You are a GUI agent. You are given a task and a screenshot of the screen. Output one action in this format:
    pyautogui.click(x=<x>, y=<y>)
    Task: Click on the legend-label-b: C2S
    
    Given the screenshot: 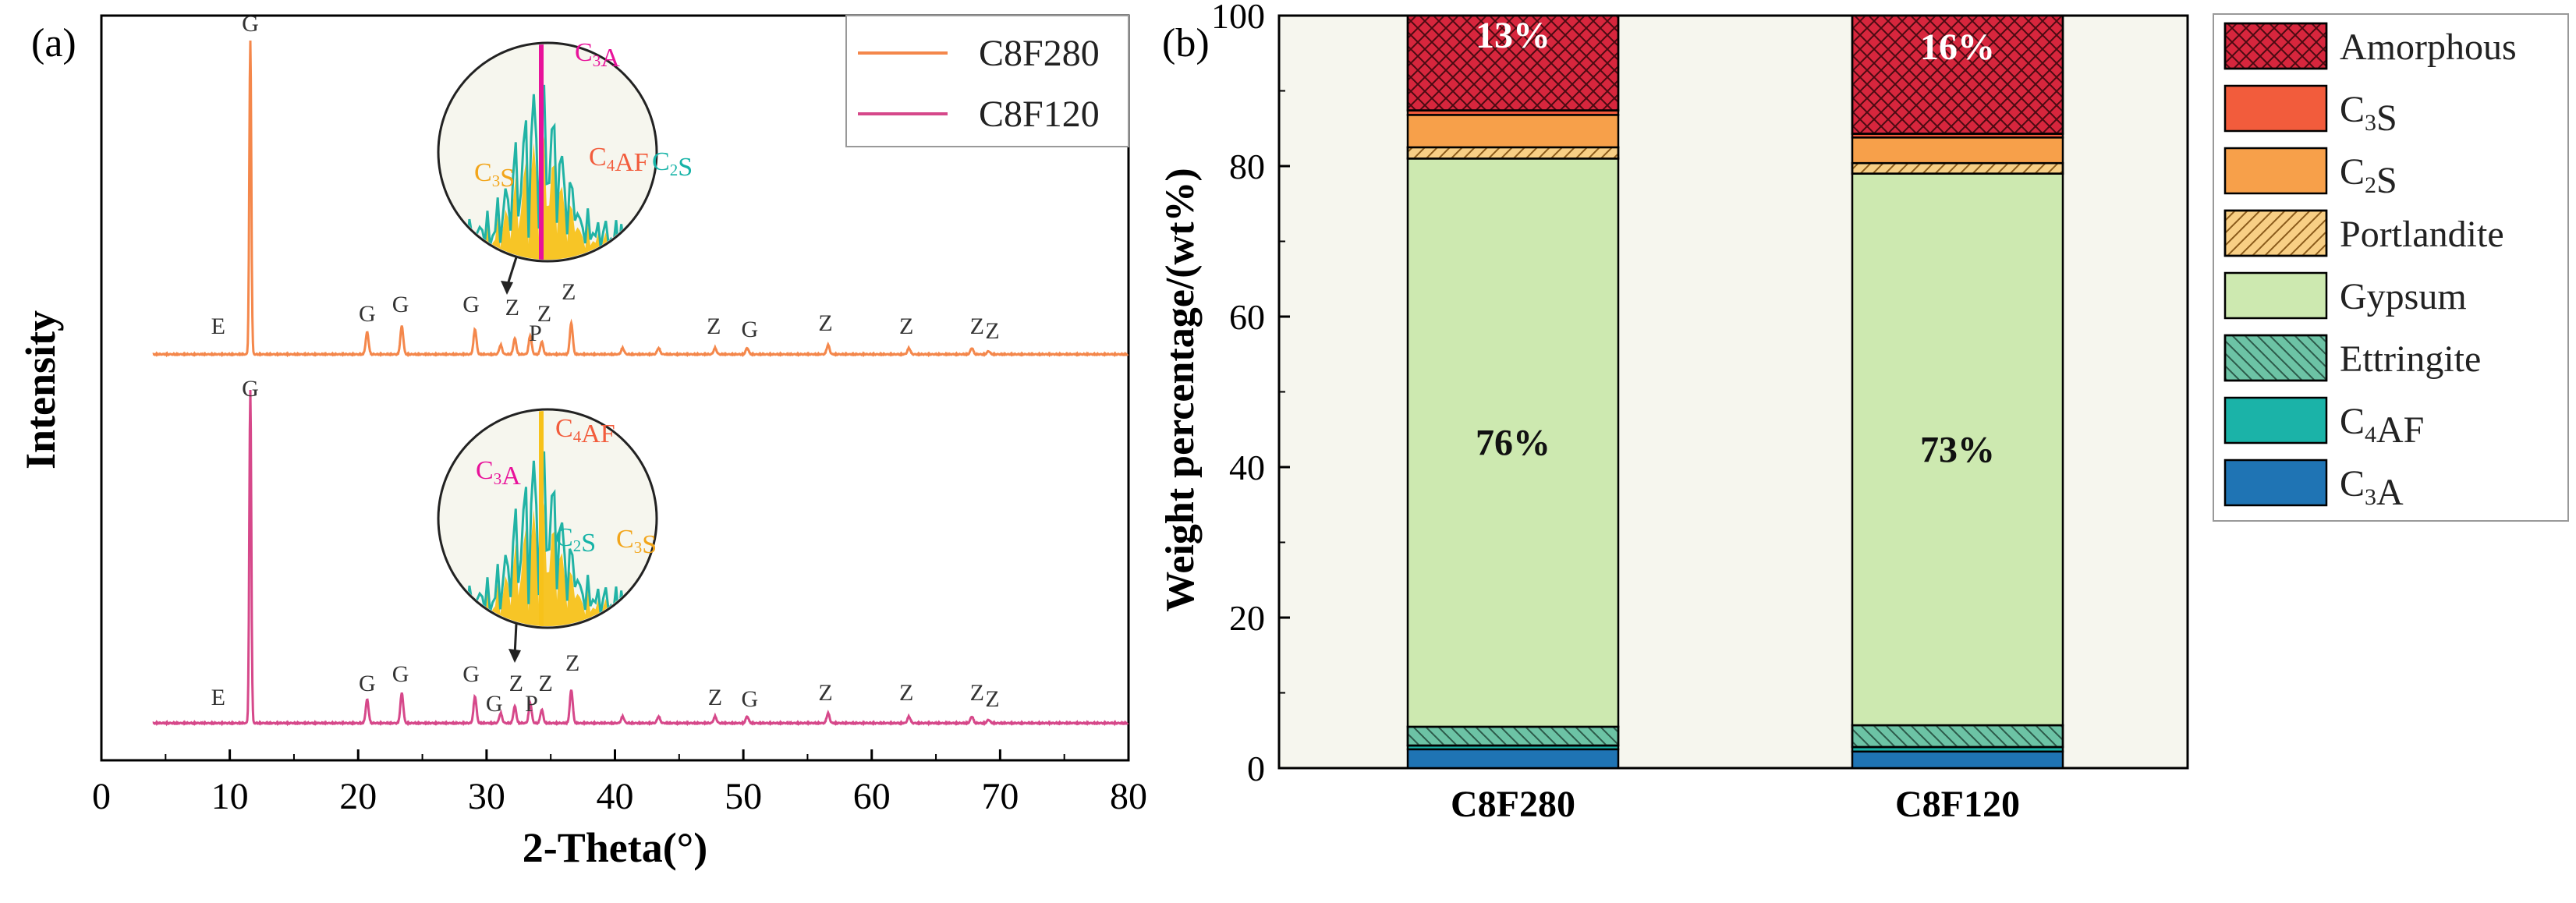 What is the action you would take?
    pyautogui.click(x=2368, y=176)
    